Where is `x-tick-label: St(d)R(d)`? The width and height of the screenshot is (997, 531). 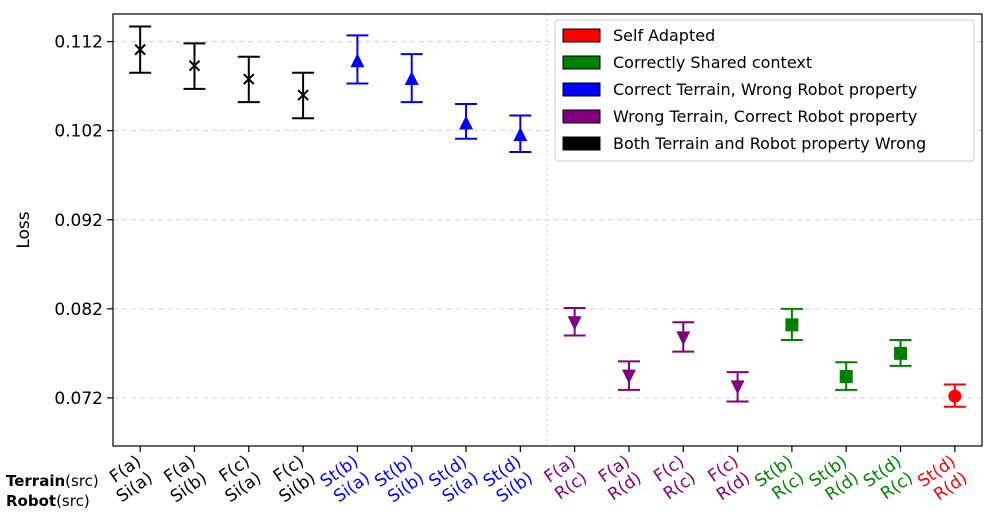
x-tick-label: St(d)R(d) is located at coordinates (942, 478).